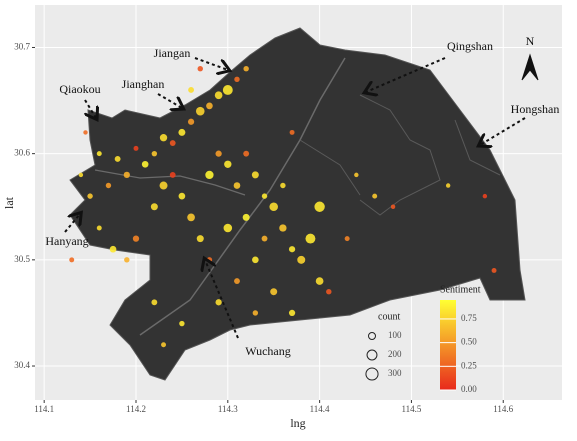 Image resolution: width=577 pixels, height=441 pixels. What do you see at coordinates (400, 155) in the screenshot?
I see `district-border` at bounding box center [400, 155].